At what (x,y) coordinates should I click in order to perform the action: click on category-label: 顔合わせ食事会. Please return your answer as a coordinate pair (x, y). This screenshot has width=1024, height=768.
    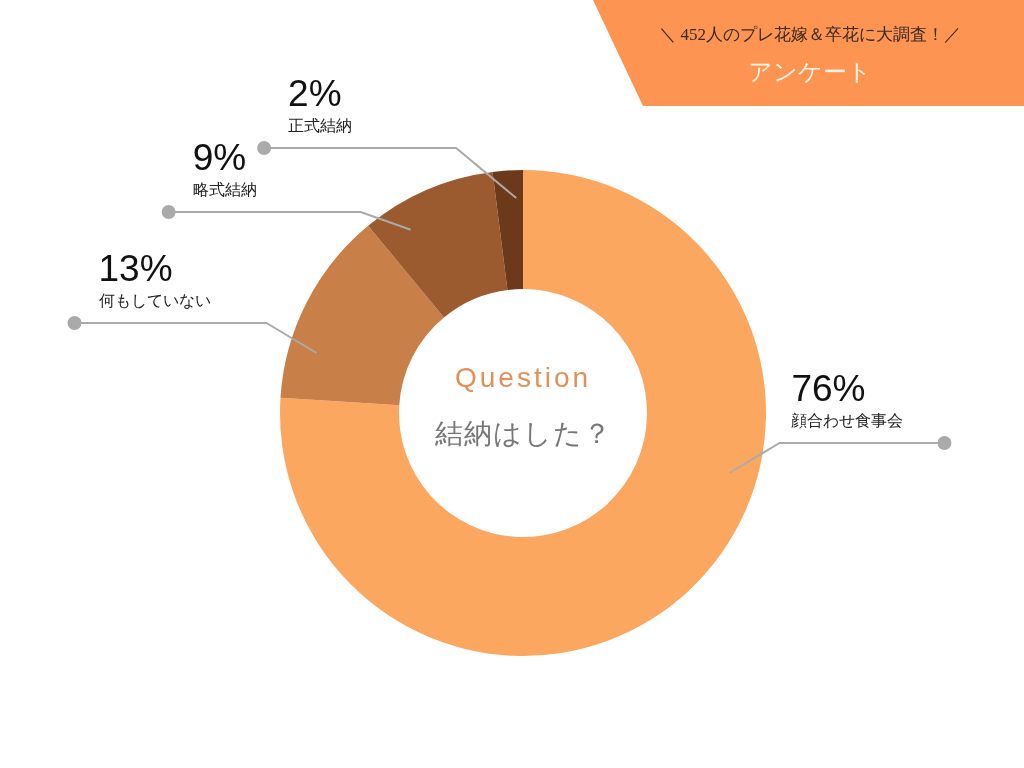
    Looking at the image, I should click on (847, 420).